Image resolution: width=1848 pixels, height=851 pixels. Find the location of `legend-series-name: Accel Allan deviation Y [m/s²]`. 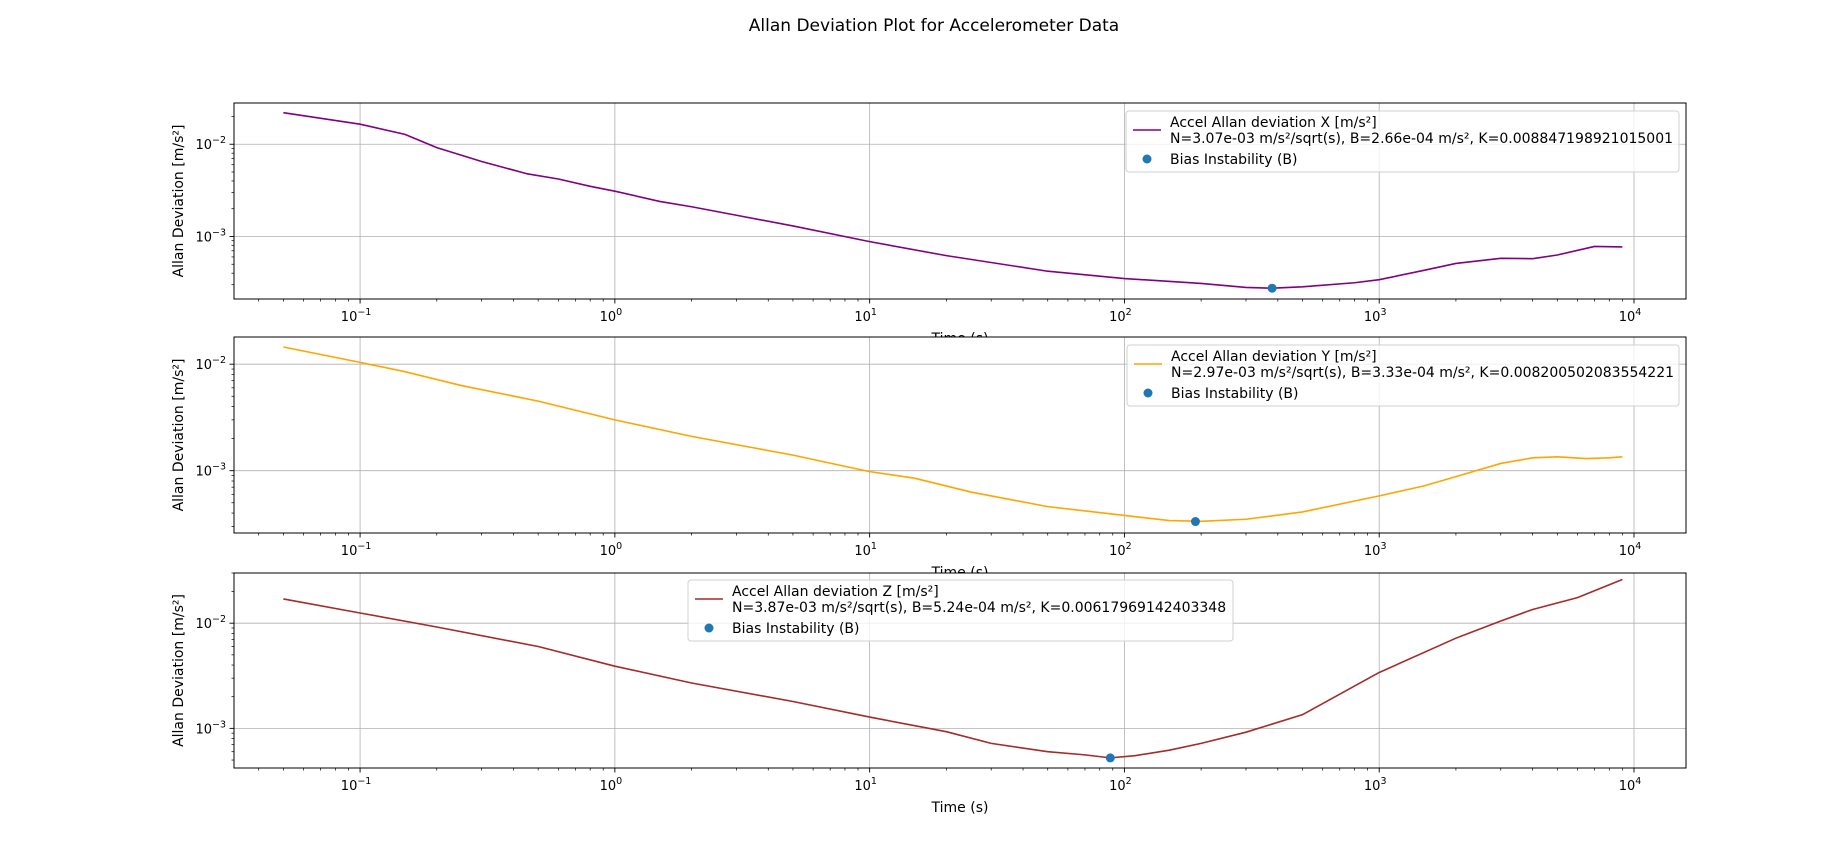

legend-series-name: Accel Allan deviation Y [m/s²] is located at coordinates (1274, 357).